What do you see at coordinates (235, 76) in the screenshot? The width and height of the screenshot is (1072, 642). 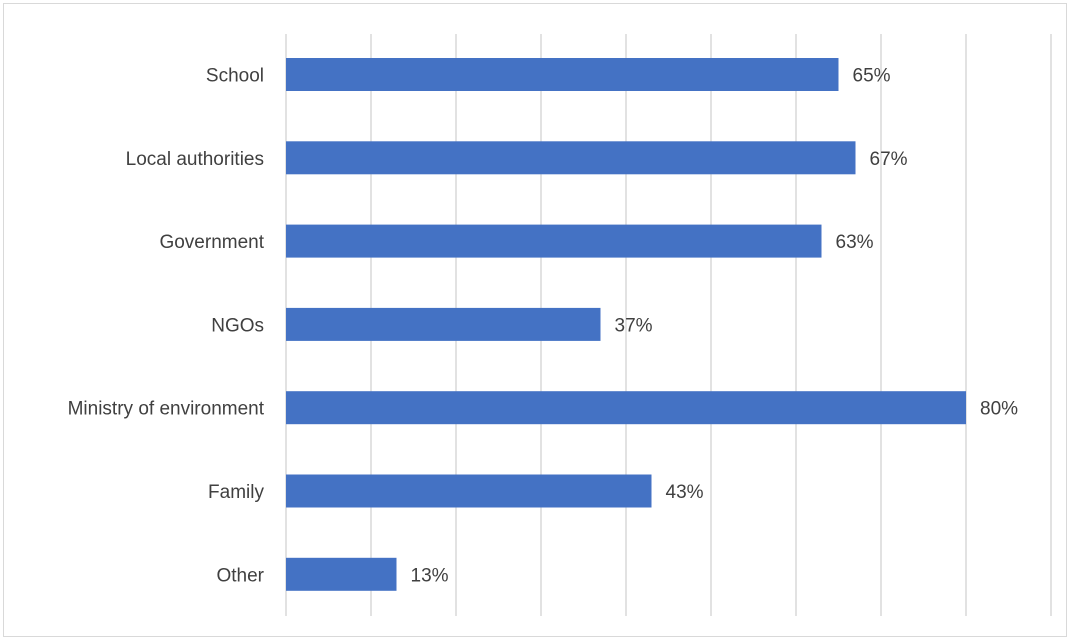 I see `category-label-school: School` at bounding box center [235, 76].